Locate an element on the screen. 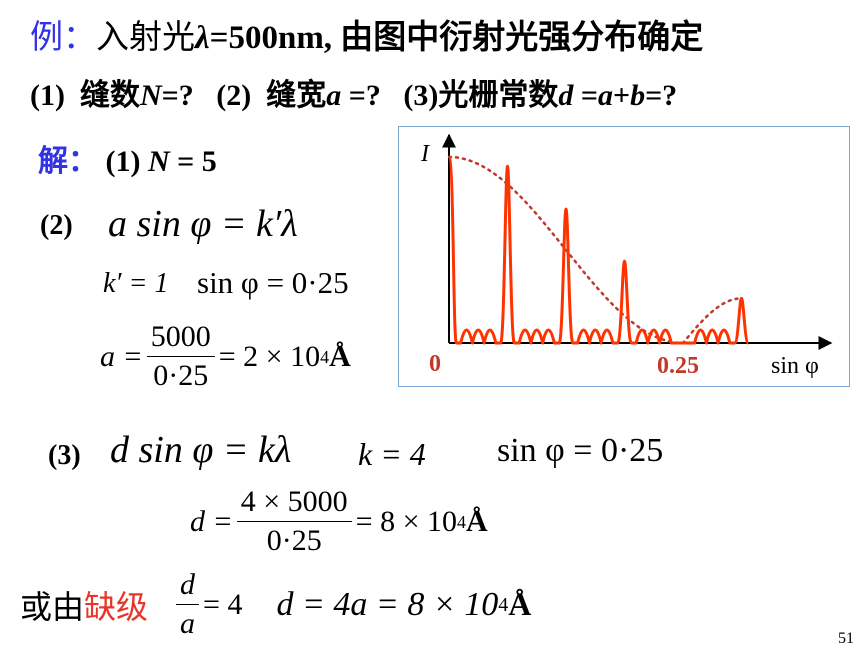 This screenshot has height=648, width=858. page-number: 51 is located at coordinates (846, 638).